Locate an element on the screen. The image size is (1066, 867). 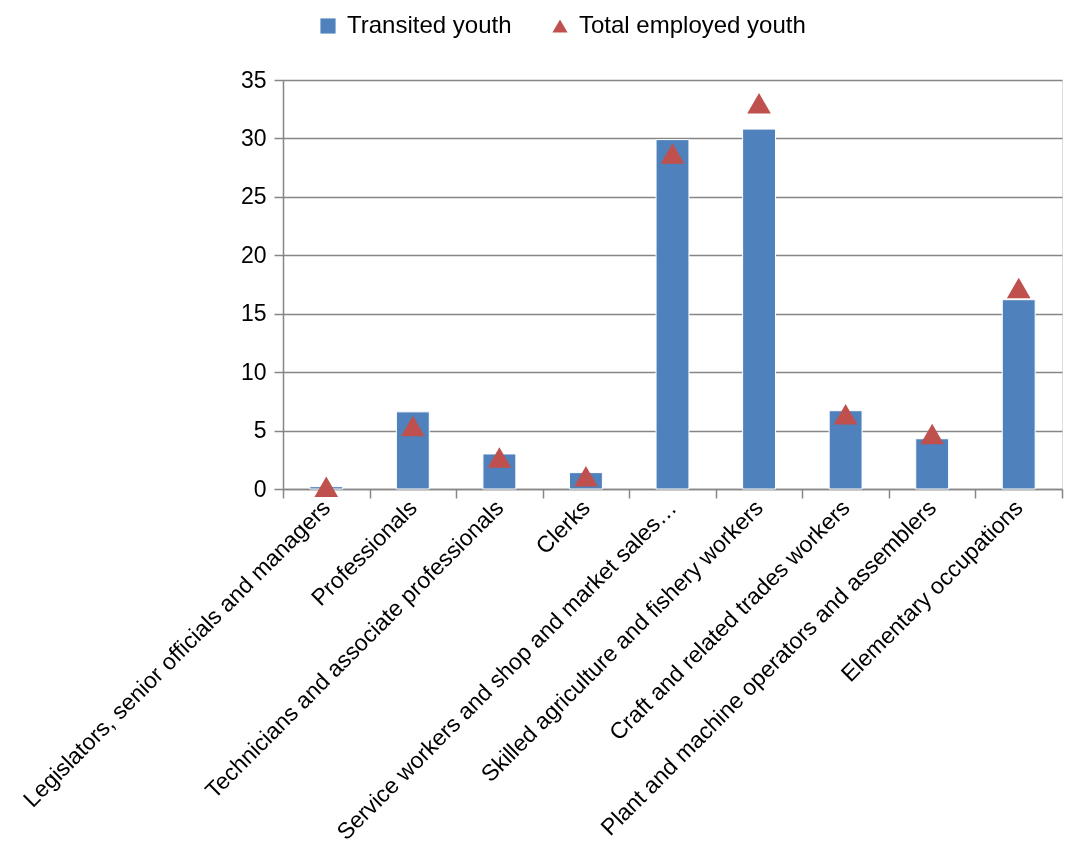
y-tick-label: 25 is located at coordinates (253, 196).